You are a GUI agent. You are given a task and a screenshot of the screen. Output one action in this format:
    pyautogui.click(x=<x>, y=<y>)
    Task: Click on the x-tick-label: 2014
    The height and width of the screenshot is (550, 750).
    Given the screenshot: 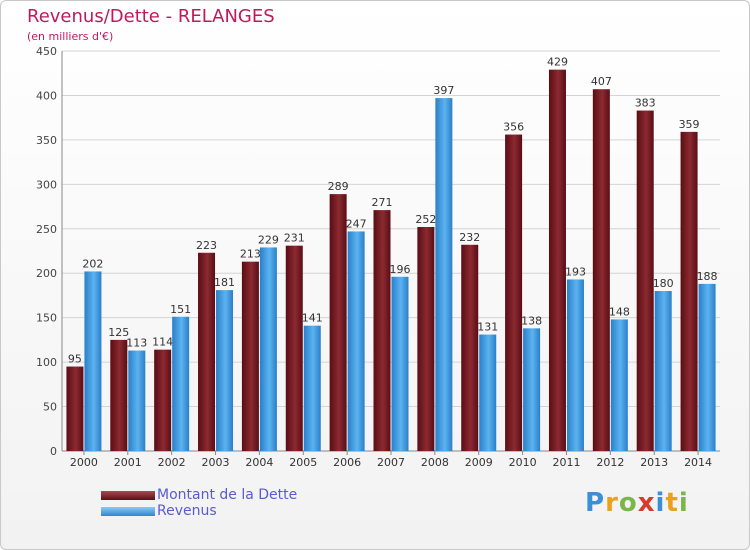 What is the action you would take?
    pyautogui.click(x=698, y=462)
    